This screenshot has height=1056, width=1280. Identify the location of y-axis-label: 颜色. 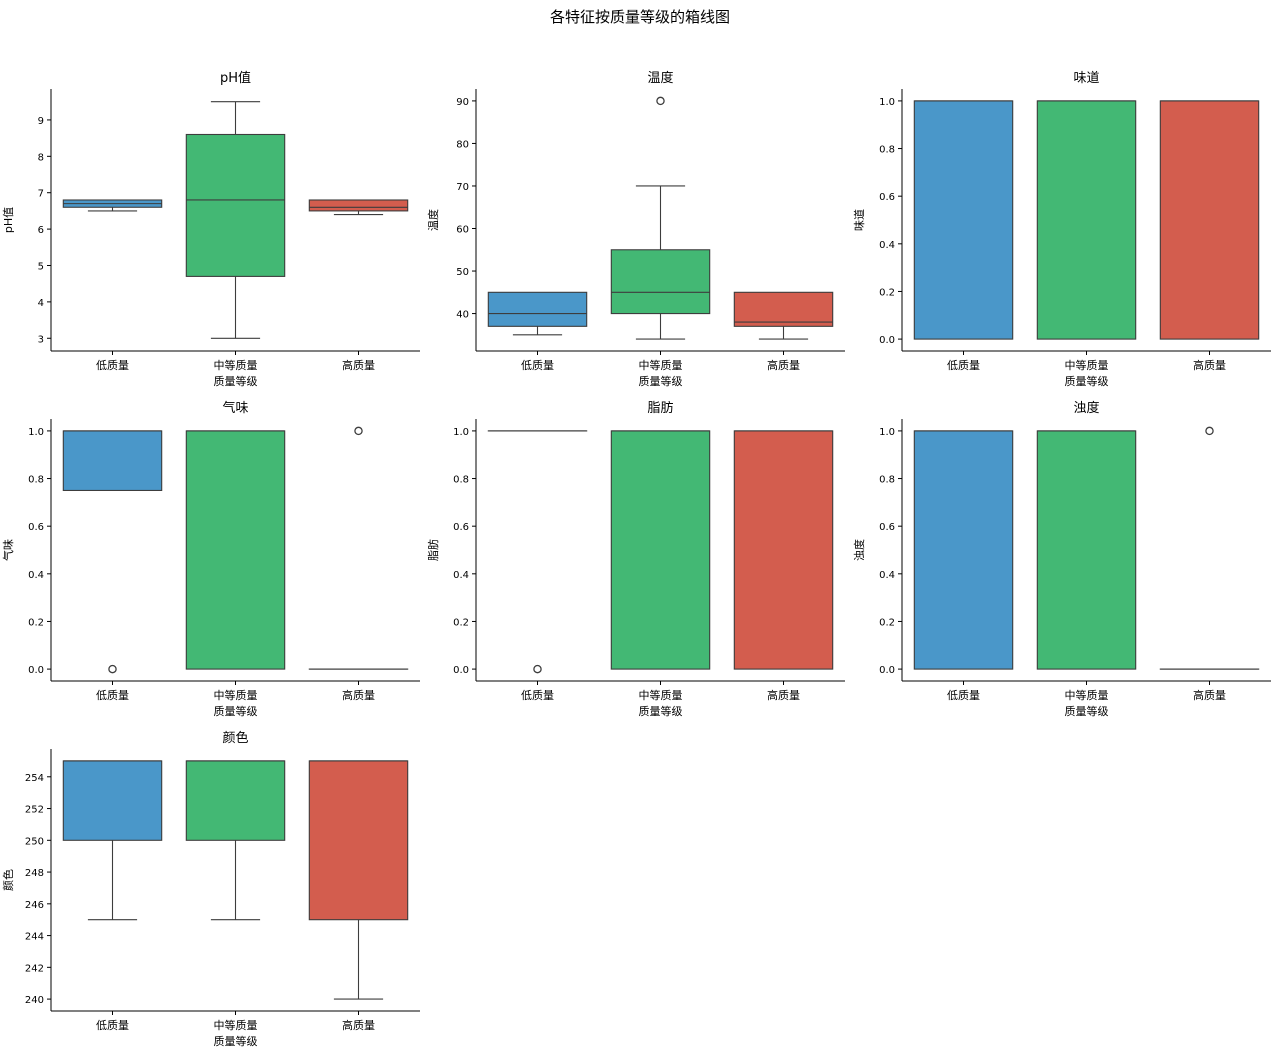
(8, 880).